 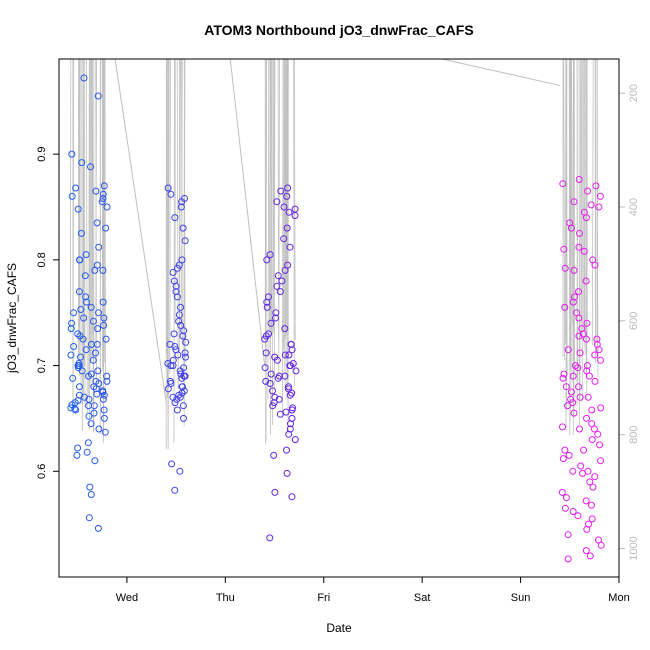 What do you see at coordinates (422, 598) in the screenshot?
I see `x-tick-label: Sat` at bounding box center [422, 598].